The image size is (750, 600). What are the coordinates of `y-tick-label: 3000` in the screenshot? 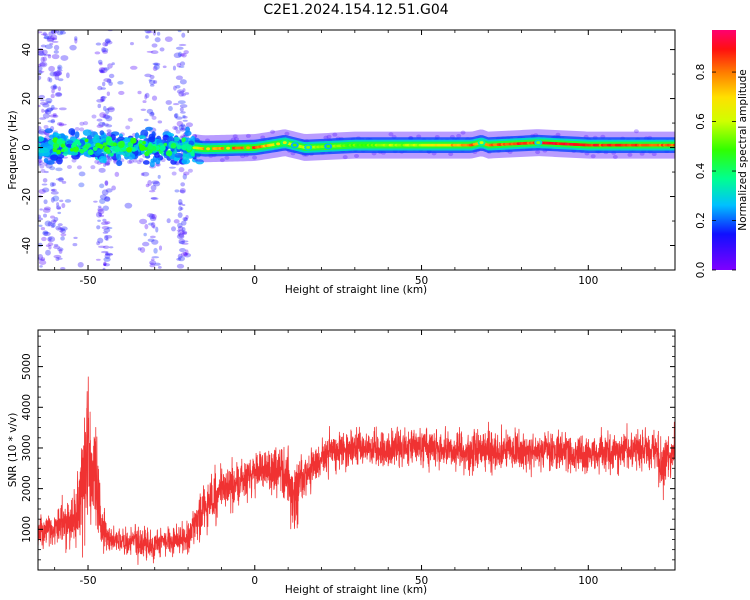 It's located at (27, 448).